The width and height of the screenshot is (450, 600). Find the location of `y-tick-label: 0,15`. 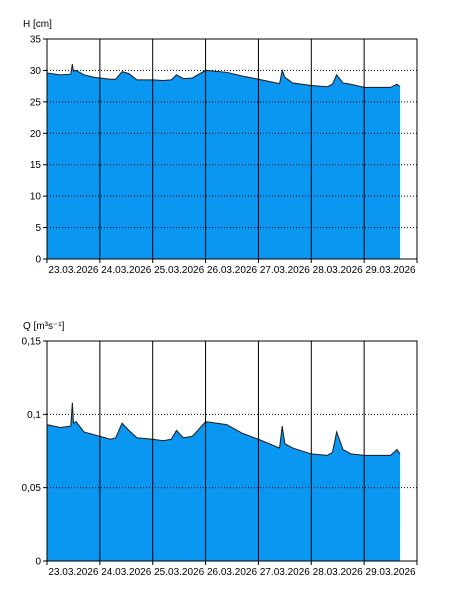

y-tick-label: 0,15 is located at coordinates (32, 342).